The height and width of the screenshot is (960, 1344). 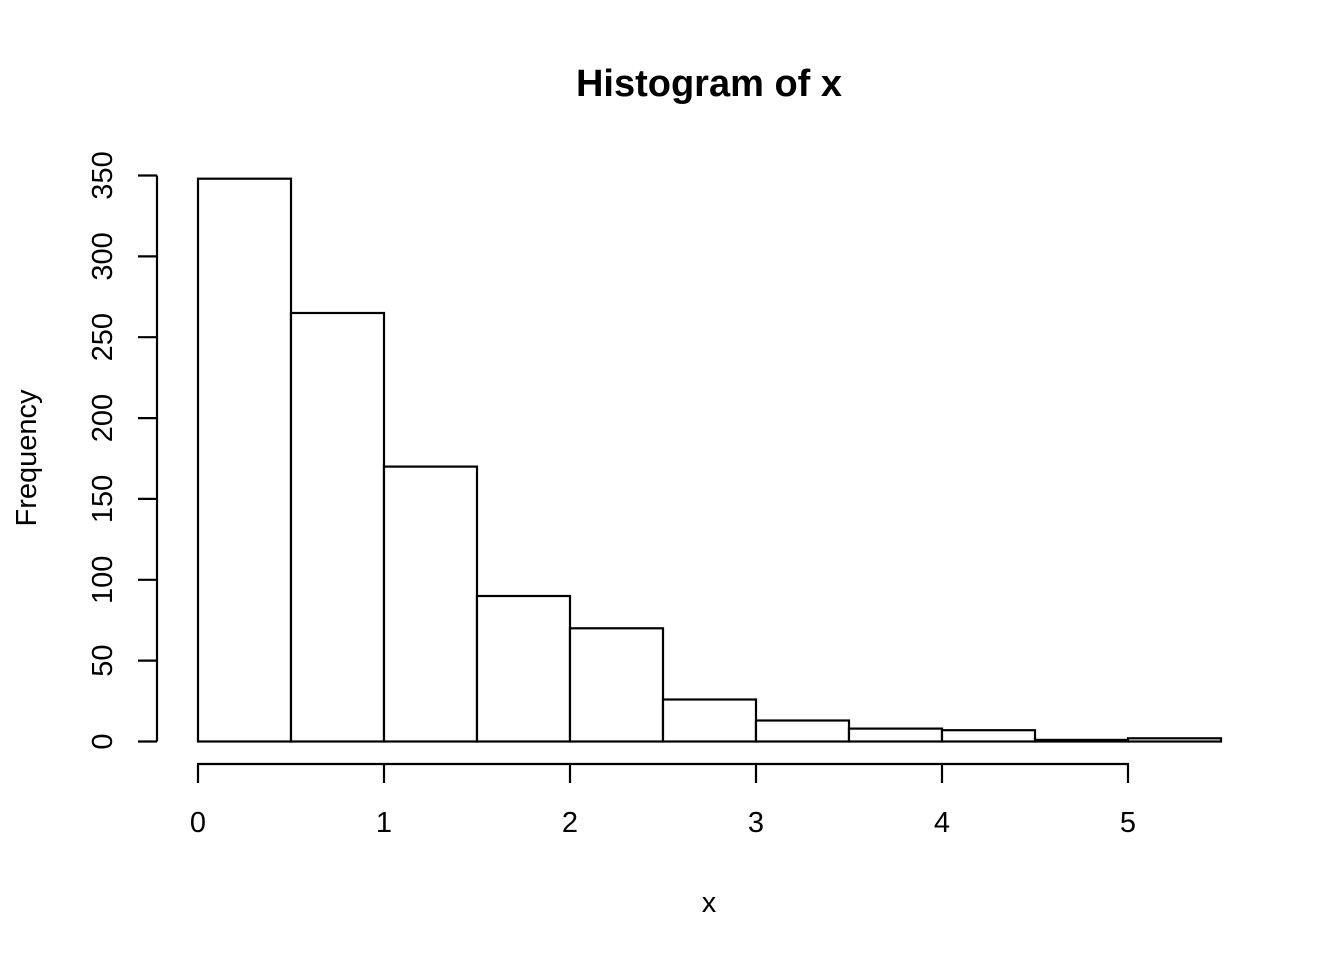 I want to click on y-axis-tick-label: 350, so click(x=103, y=175).